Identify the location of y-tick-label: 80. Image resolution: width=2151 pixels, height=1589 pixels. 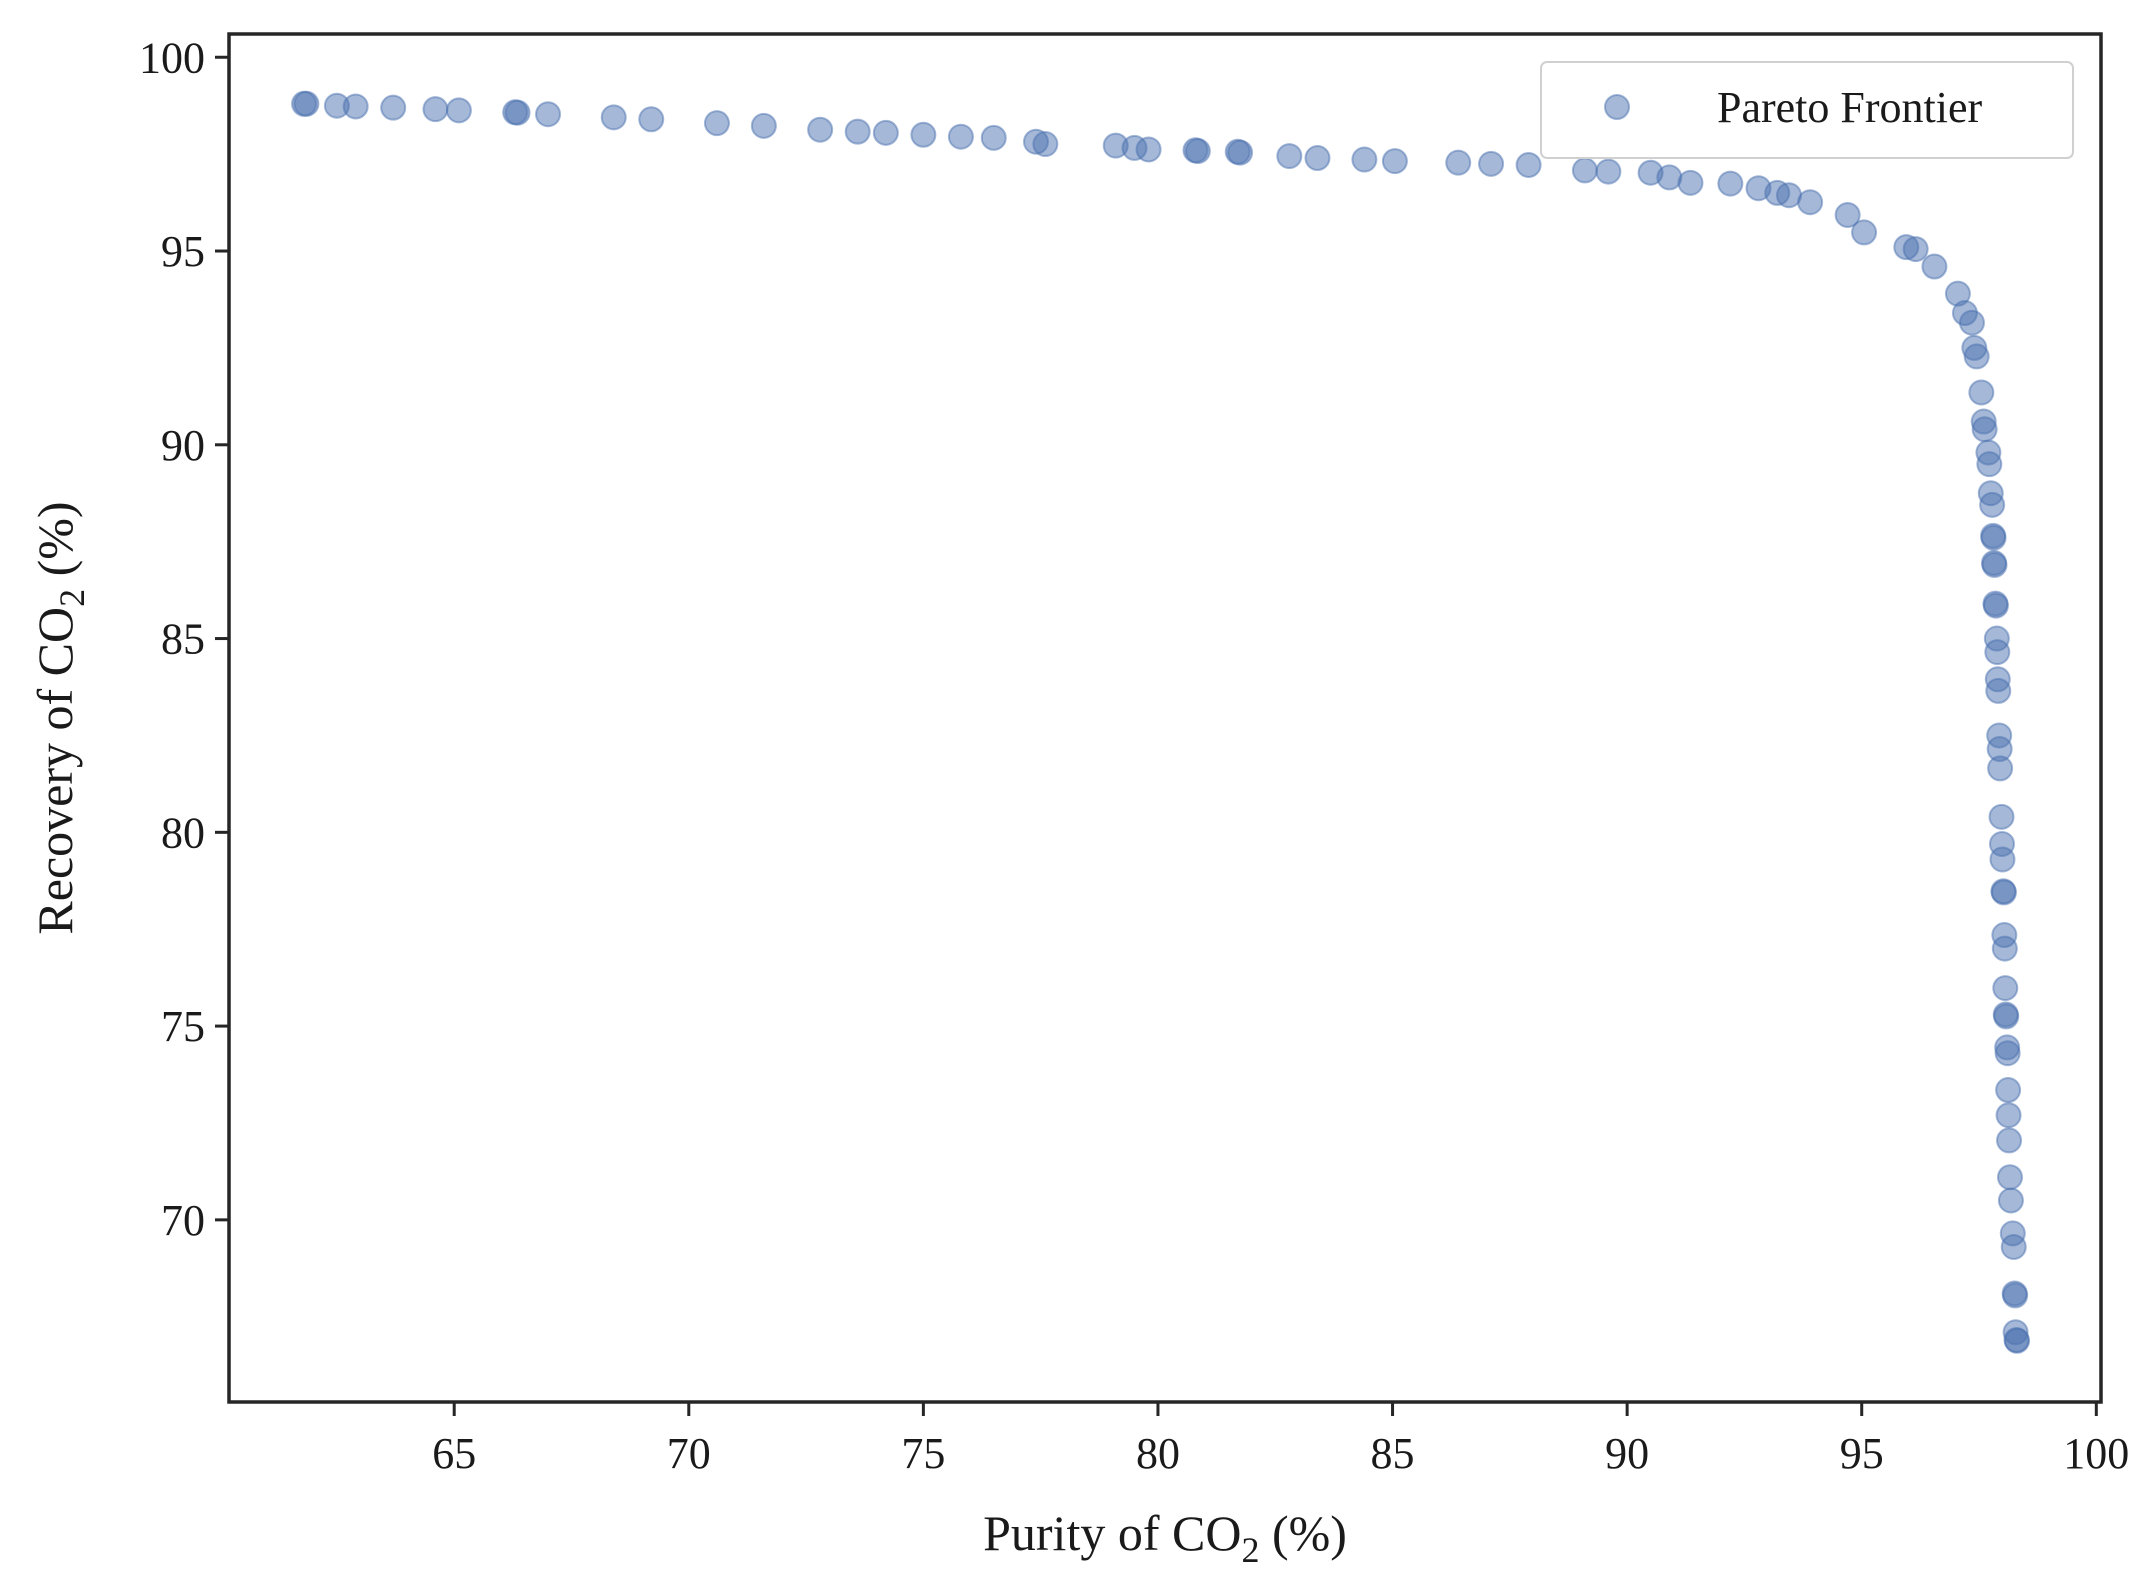
(183, 832).